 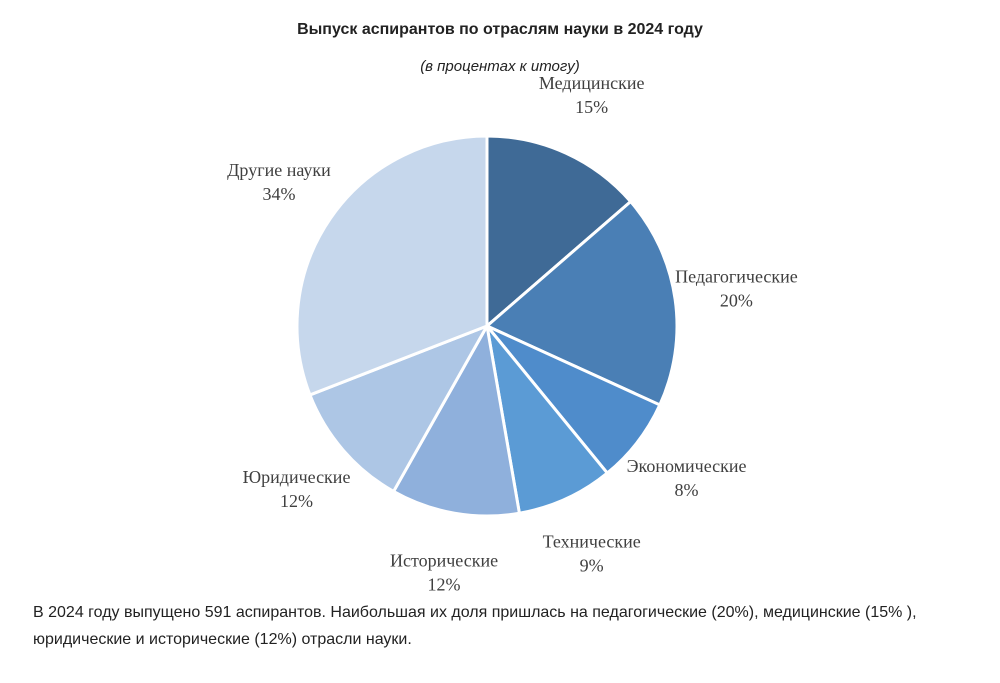 I want to click on chart-subtitle: (в процентах к итогу), so click(x=500, y=66).